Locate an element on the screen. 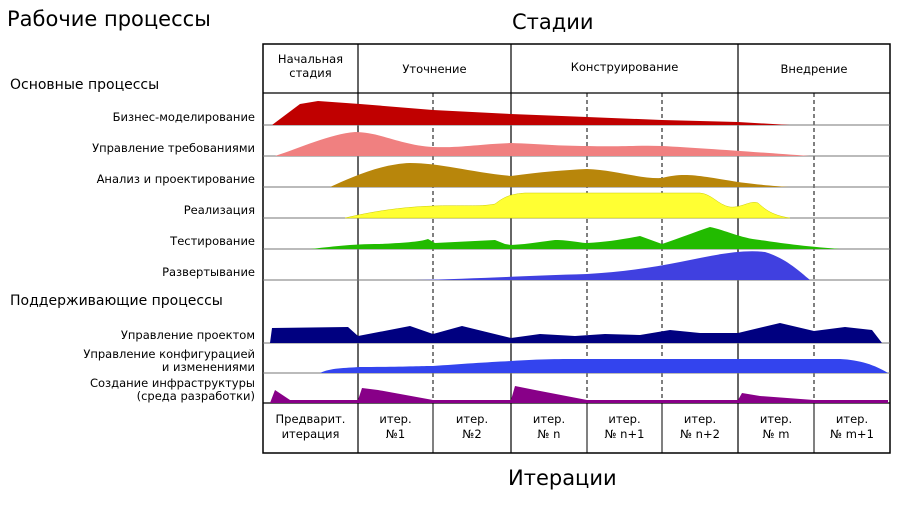 This screenshot has height=507, width=900. iteration-label: № m+1 is located at coordinates (852, 434).